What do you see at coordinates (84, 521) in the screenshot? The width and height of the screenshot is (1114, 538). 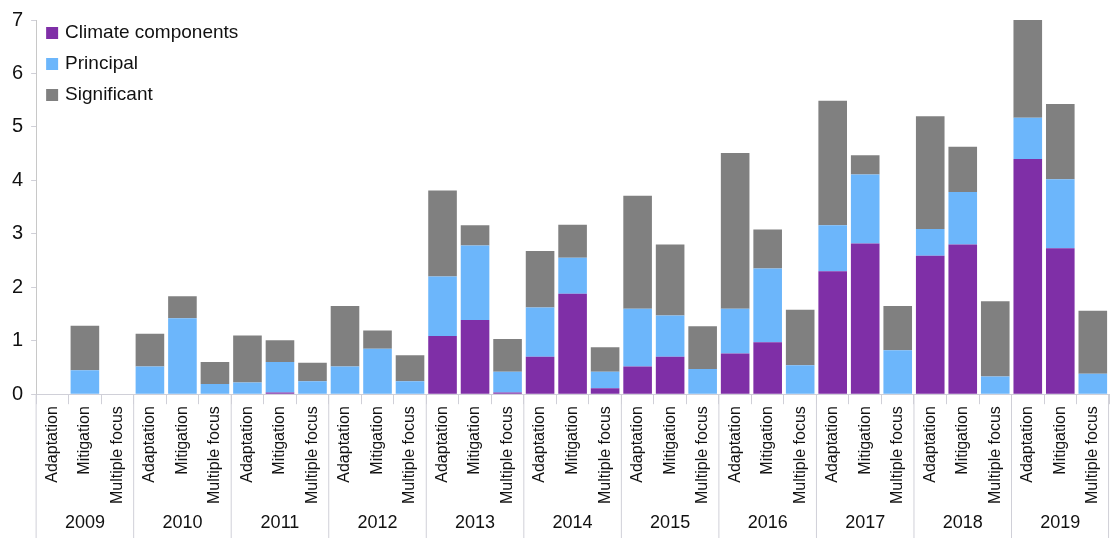 I see `text: 2009` at bounding box center [84, 521].